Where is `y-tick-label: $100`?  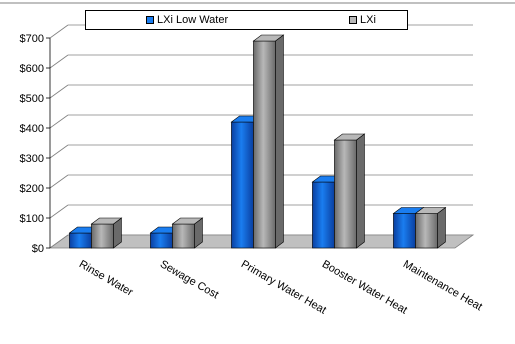
y-tick-label: $100 is located at coordinates (32, 219).